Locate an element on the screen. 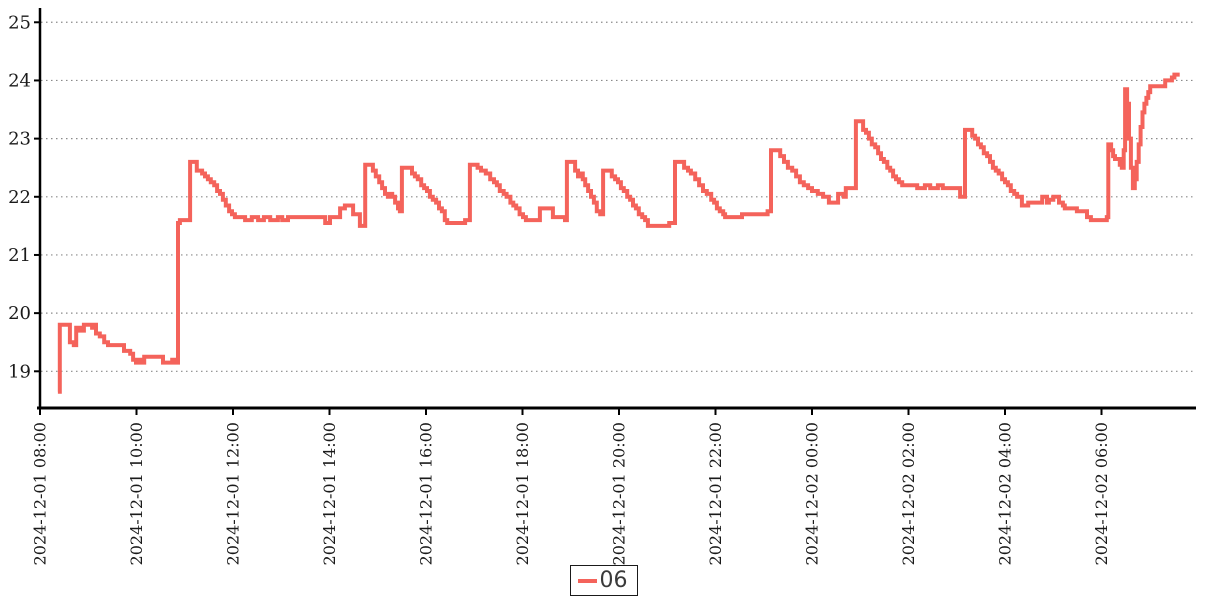 This screenshot has width=1207, height=600. x-tick-label: 2024-12-01 16:00 is located at coordinates (426, 493).